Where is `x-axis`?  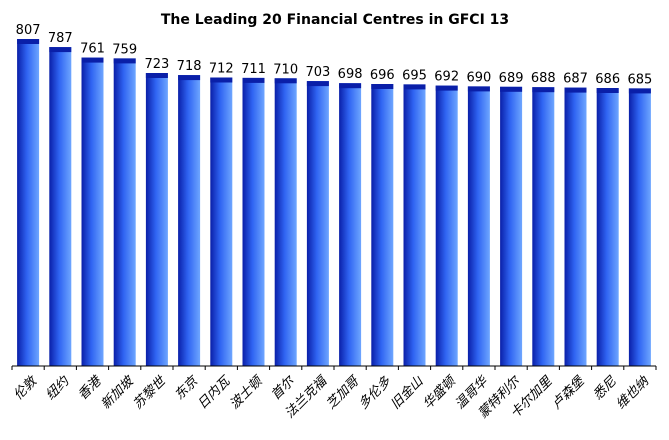 x-axis is located at coordinates (334, 367).